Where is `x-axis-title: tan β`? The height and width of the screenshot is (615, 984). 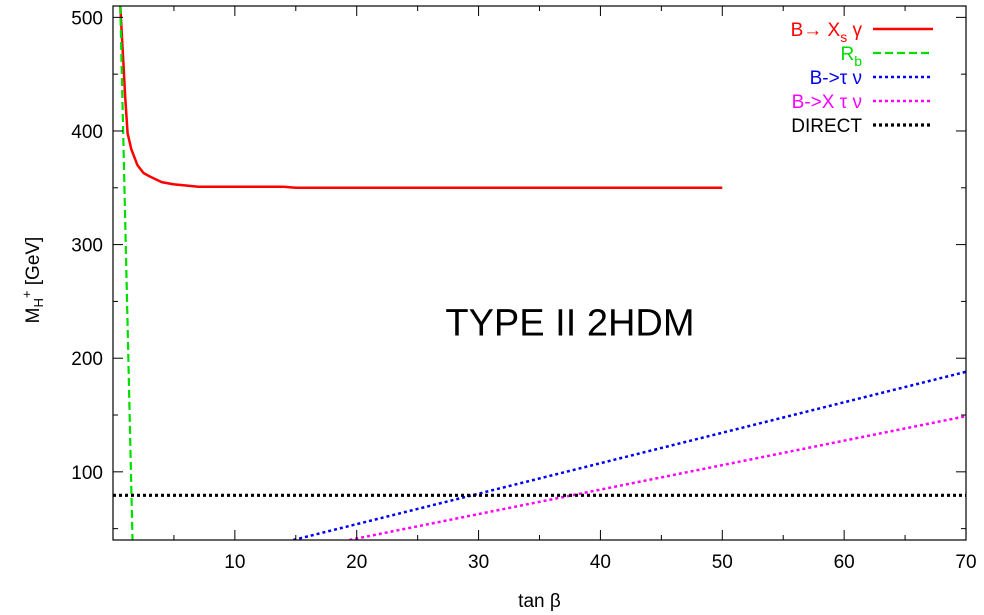 x-axis-title: tan β is located at coordinates (539, 601).